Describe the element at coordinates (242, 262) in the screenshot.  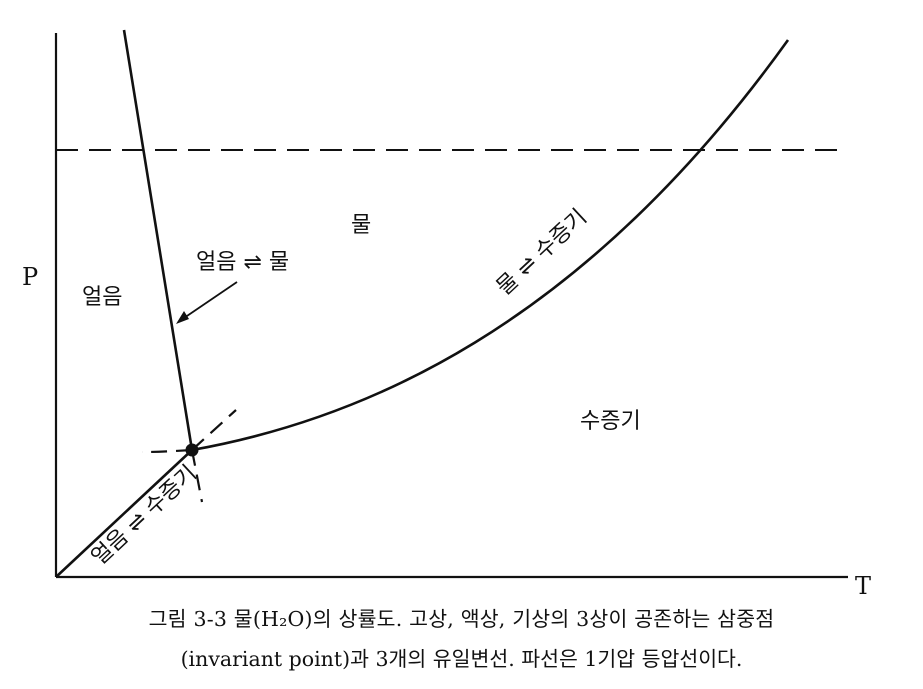
I see `boundary-label-melting: 얼음 ⇌ 물` at that location.